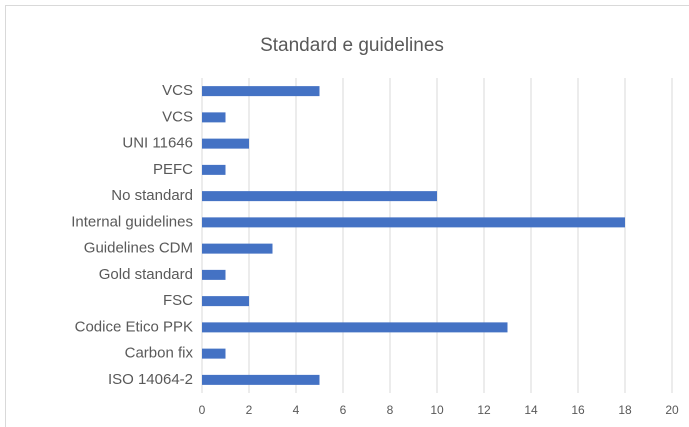 This screenshot has width=689, height=427. I want to click on x-tick-label: 18, so click(625, 410).